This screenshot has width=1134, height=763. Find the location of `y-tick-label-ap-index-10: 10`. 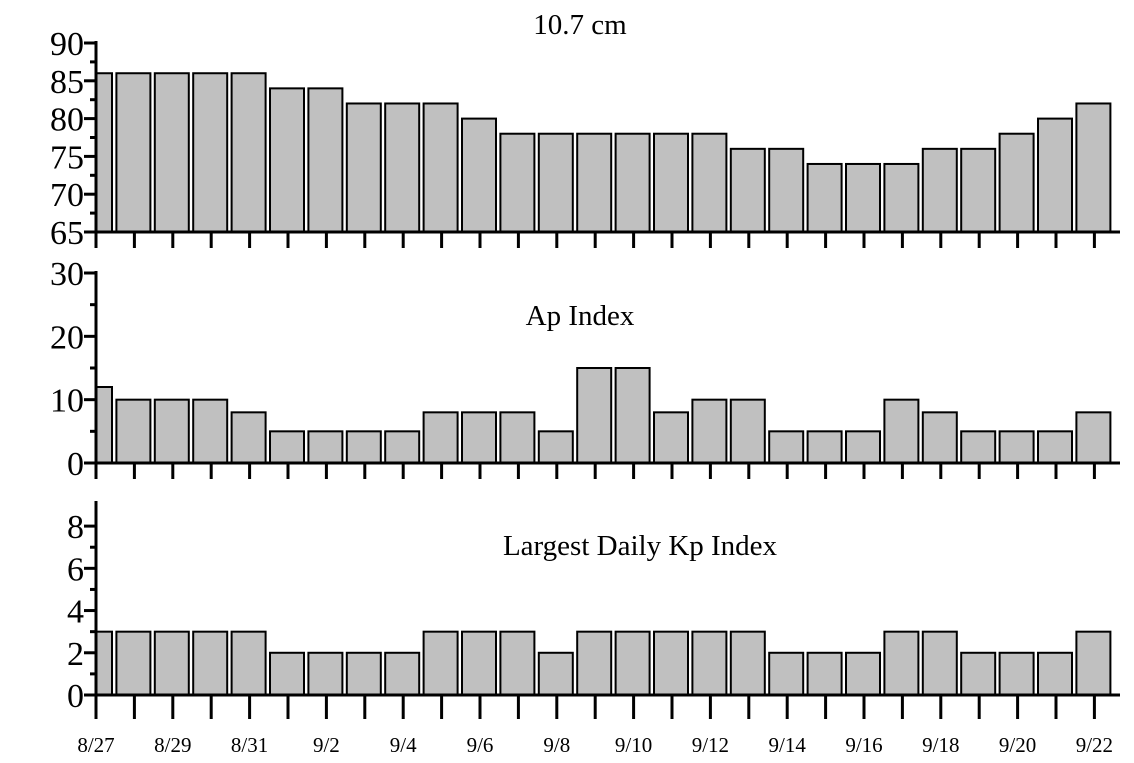

y-tick-label-ap-index-10: 10 is located at coordinates (67, 401).